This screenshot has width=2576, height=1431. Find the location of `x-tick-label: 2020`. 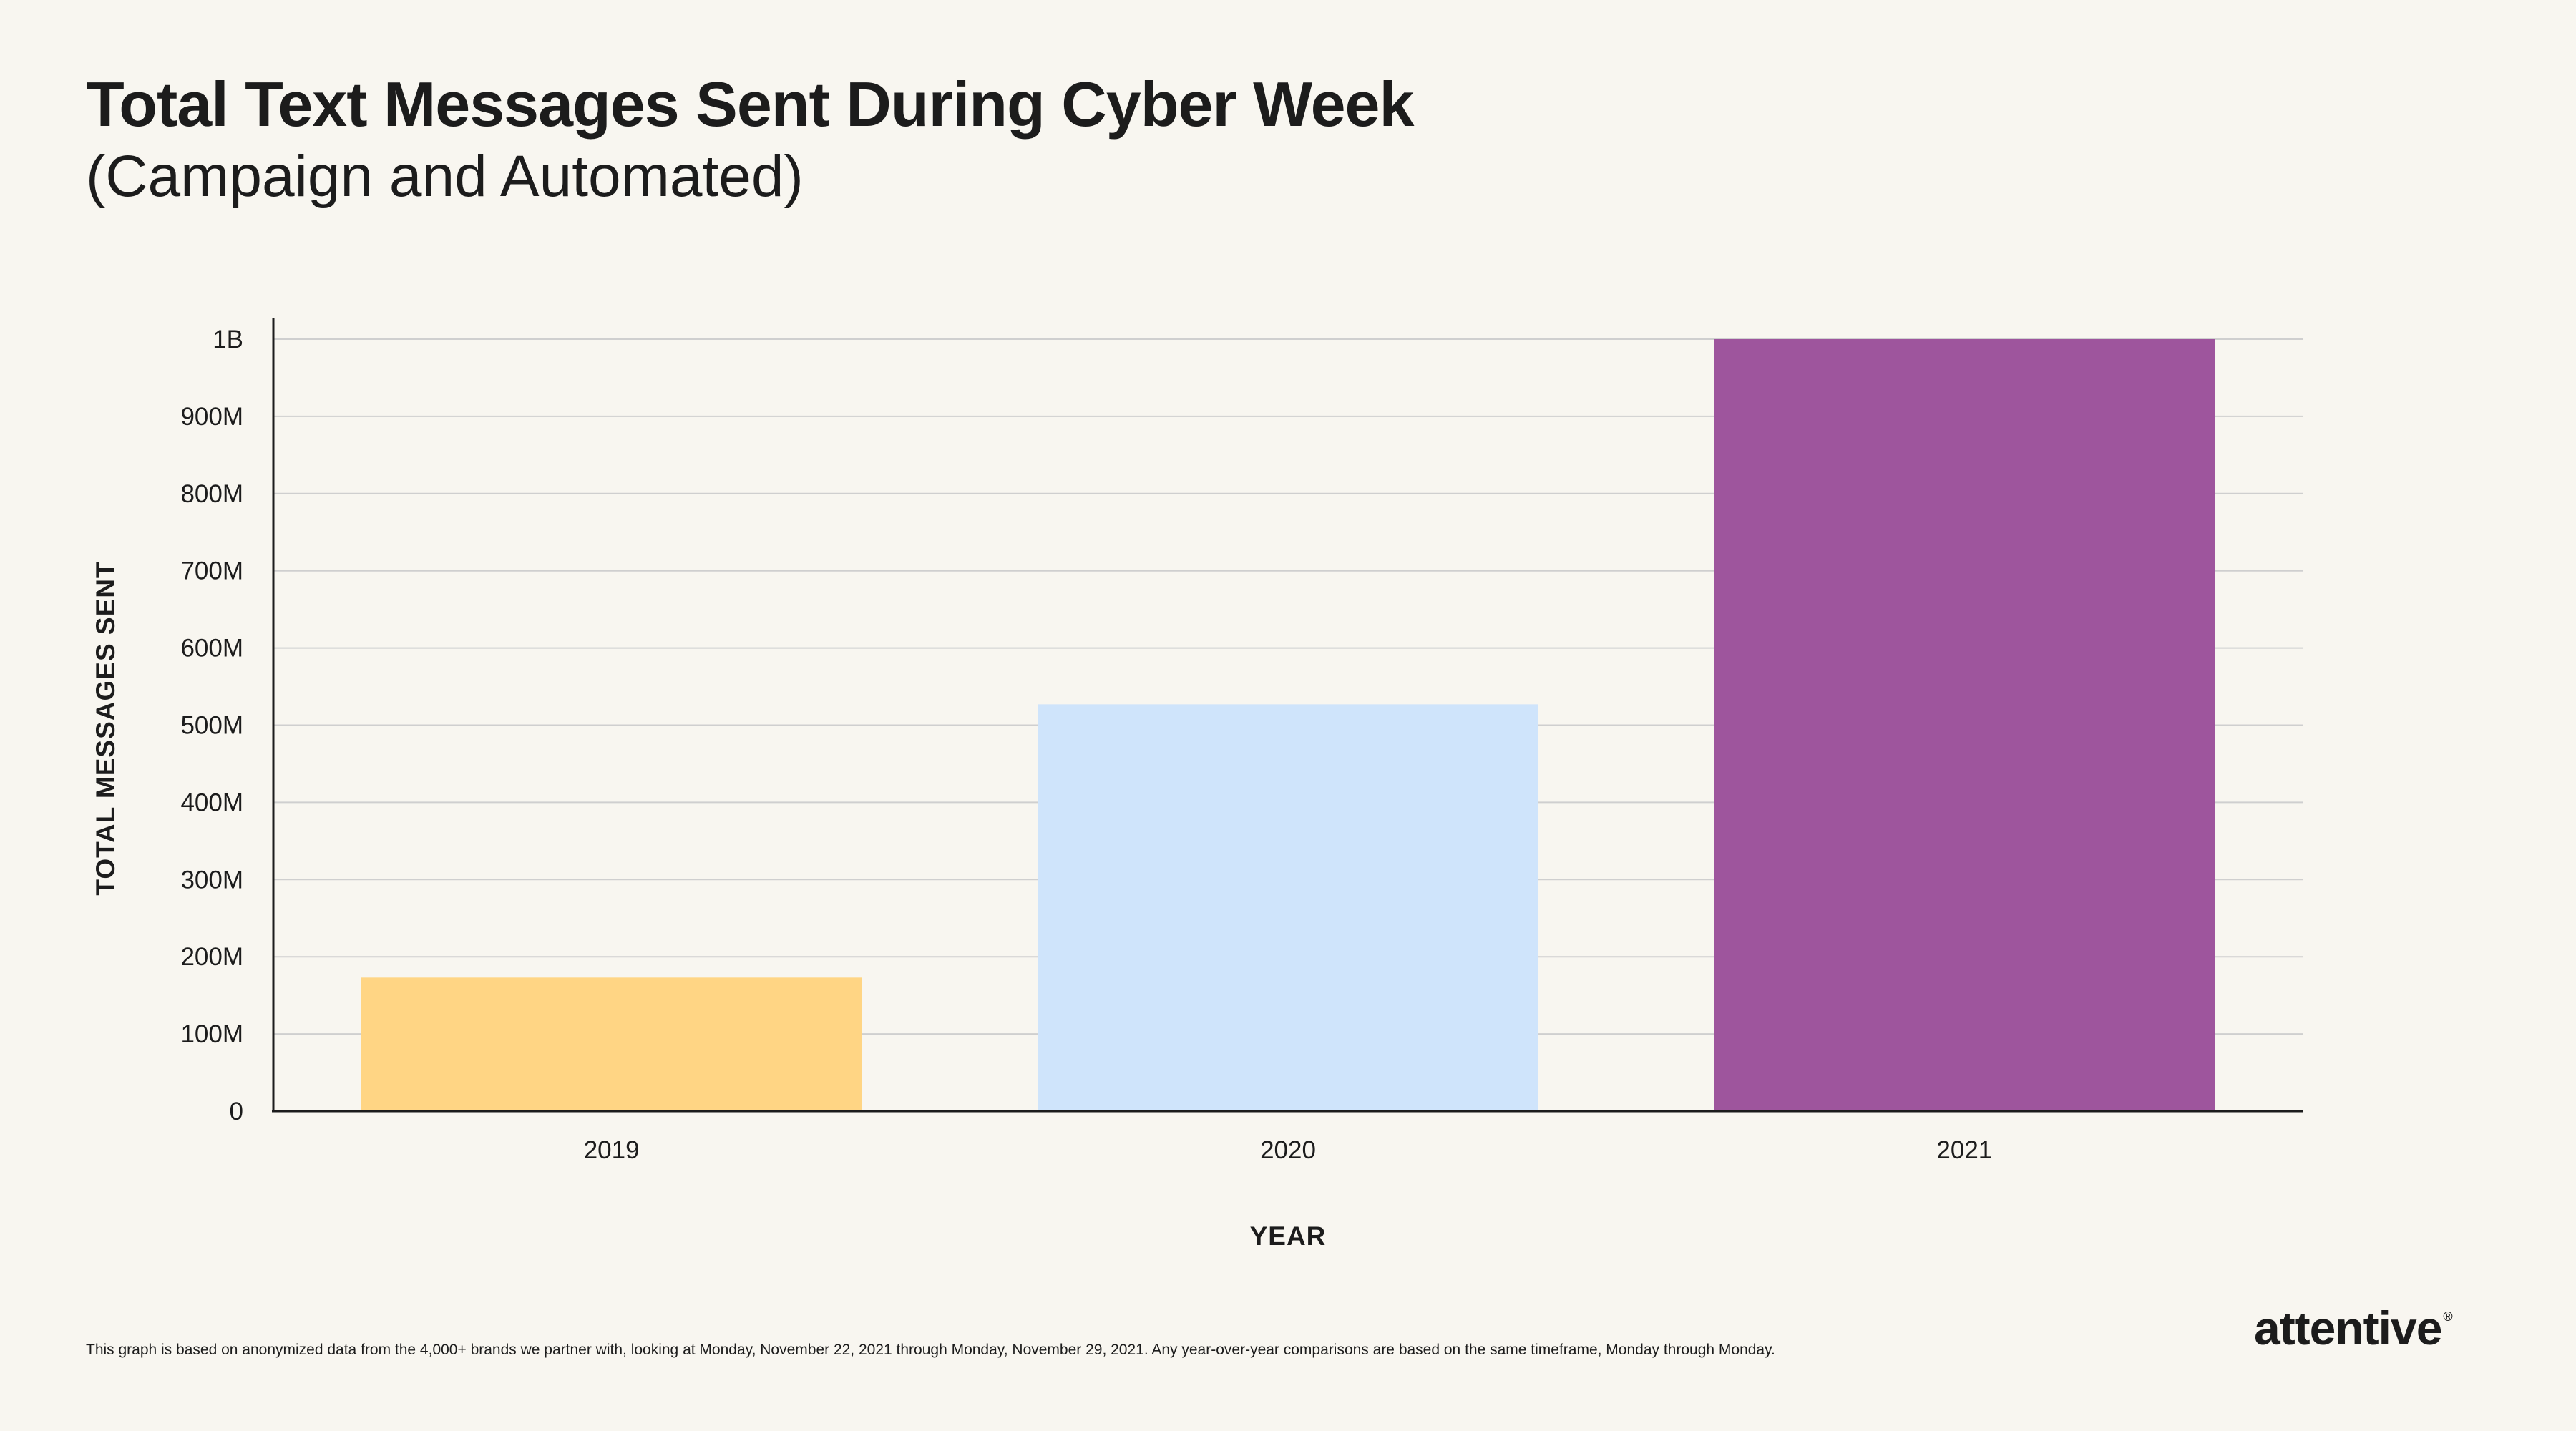

x-tick-label: 2020 is located at coordinates (1288, 1150).